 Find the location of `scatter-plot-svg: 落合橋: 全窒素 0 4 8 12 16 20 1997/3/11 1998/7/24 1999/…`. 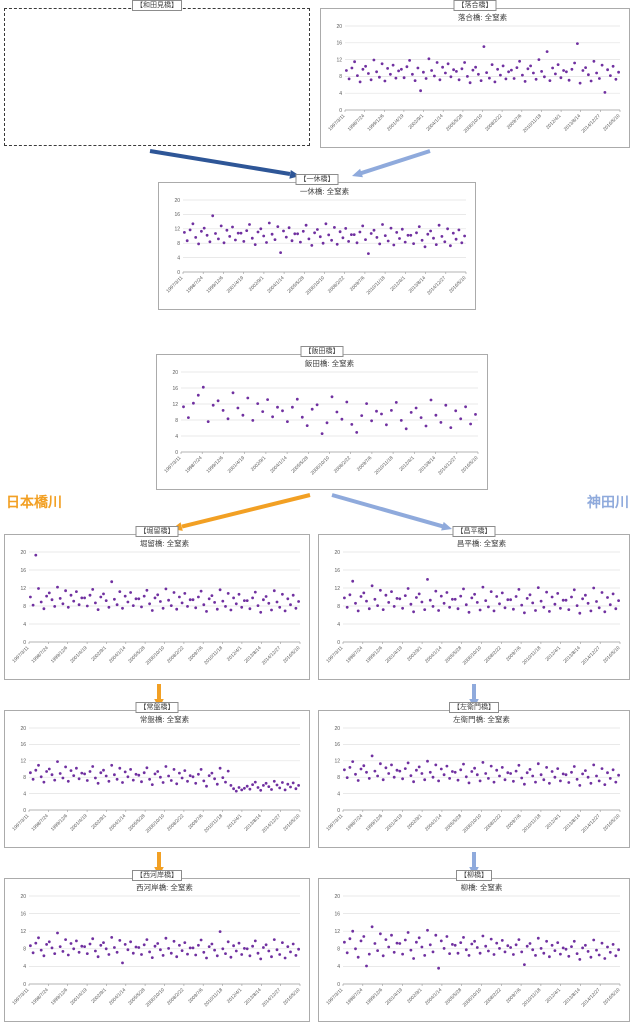

scatter-plot-svg: 落合橋: 全窒素 0 4 8 12 16 20 1997/3/11 1998/7/24 1999/… is located at coordinates (474, 73).